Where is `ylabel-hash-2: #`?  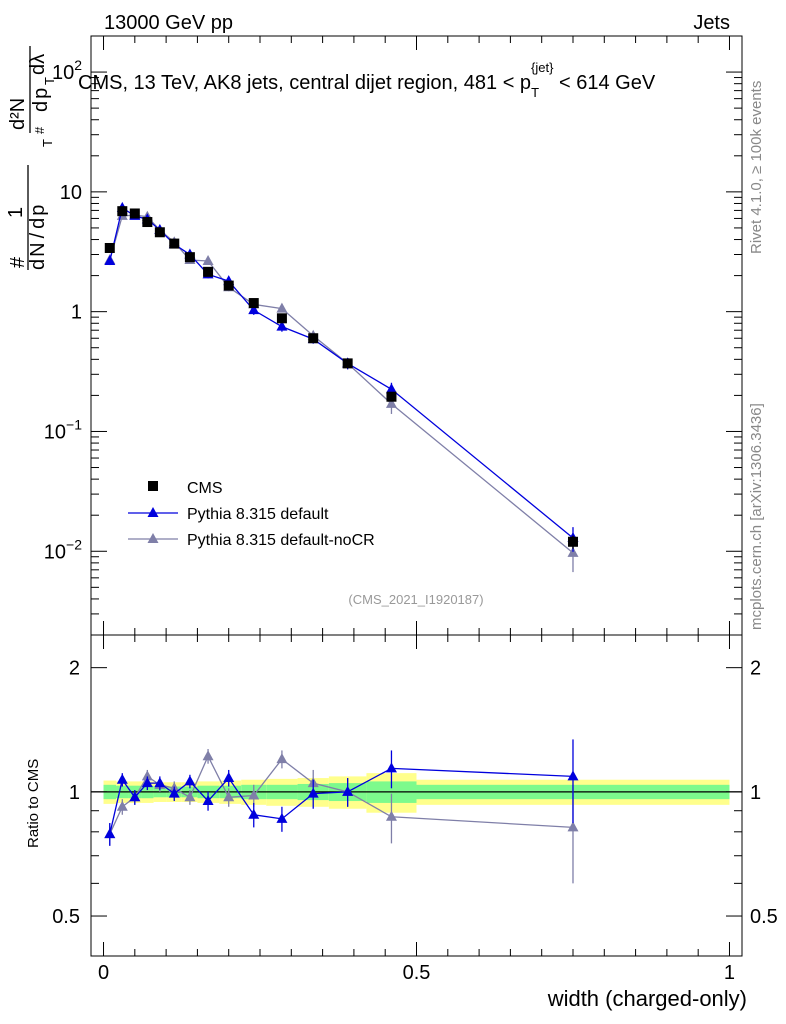
ylabel-hash-2: # is located at coordinates (39, 130).